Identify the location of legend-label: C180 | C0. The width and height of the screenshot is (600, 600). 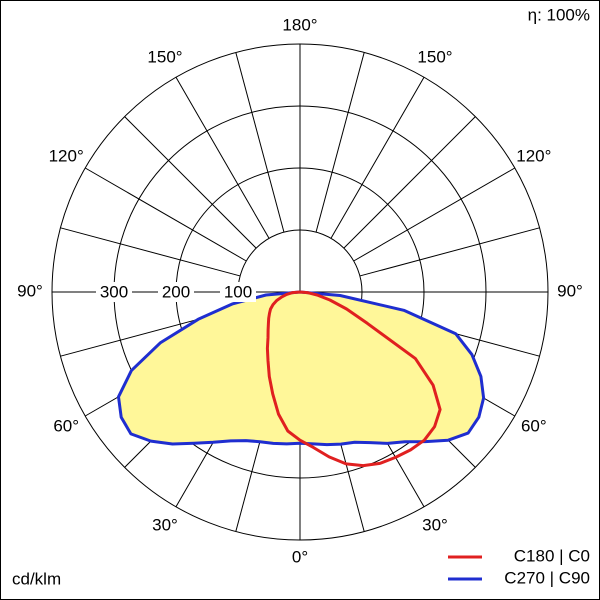
(552, 555).